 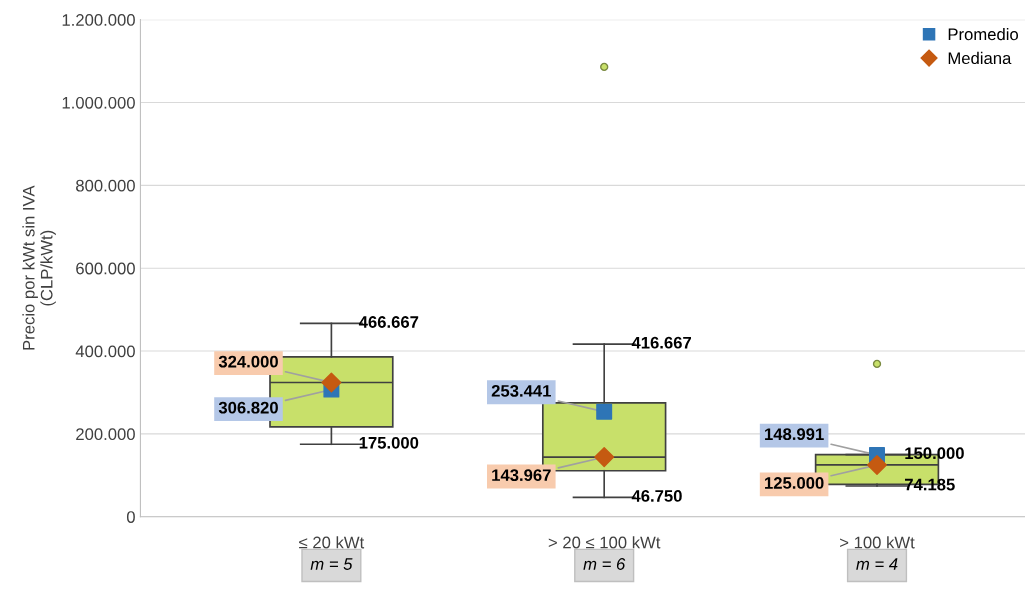 I want to click on y-tick-label: 600.000, so click(x=105, y=268).